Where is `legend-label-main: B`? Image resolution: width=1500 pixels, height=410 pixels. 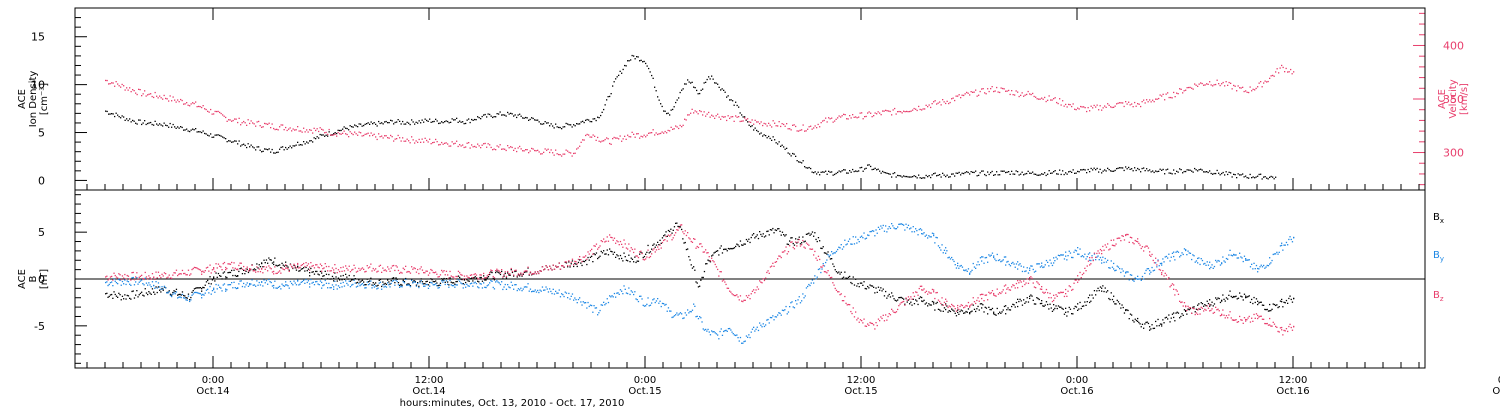 legend-label-main: B is located at coordinates (1436, 295).